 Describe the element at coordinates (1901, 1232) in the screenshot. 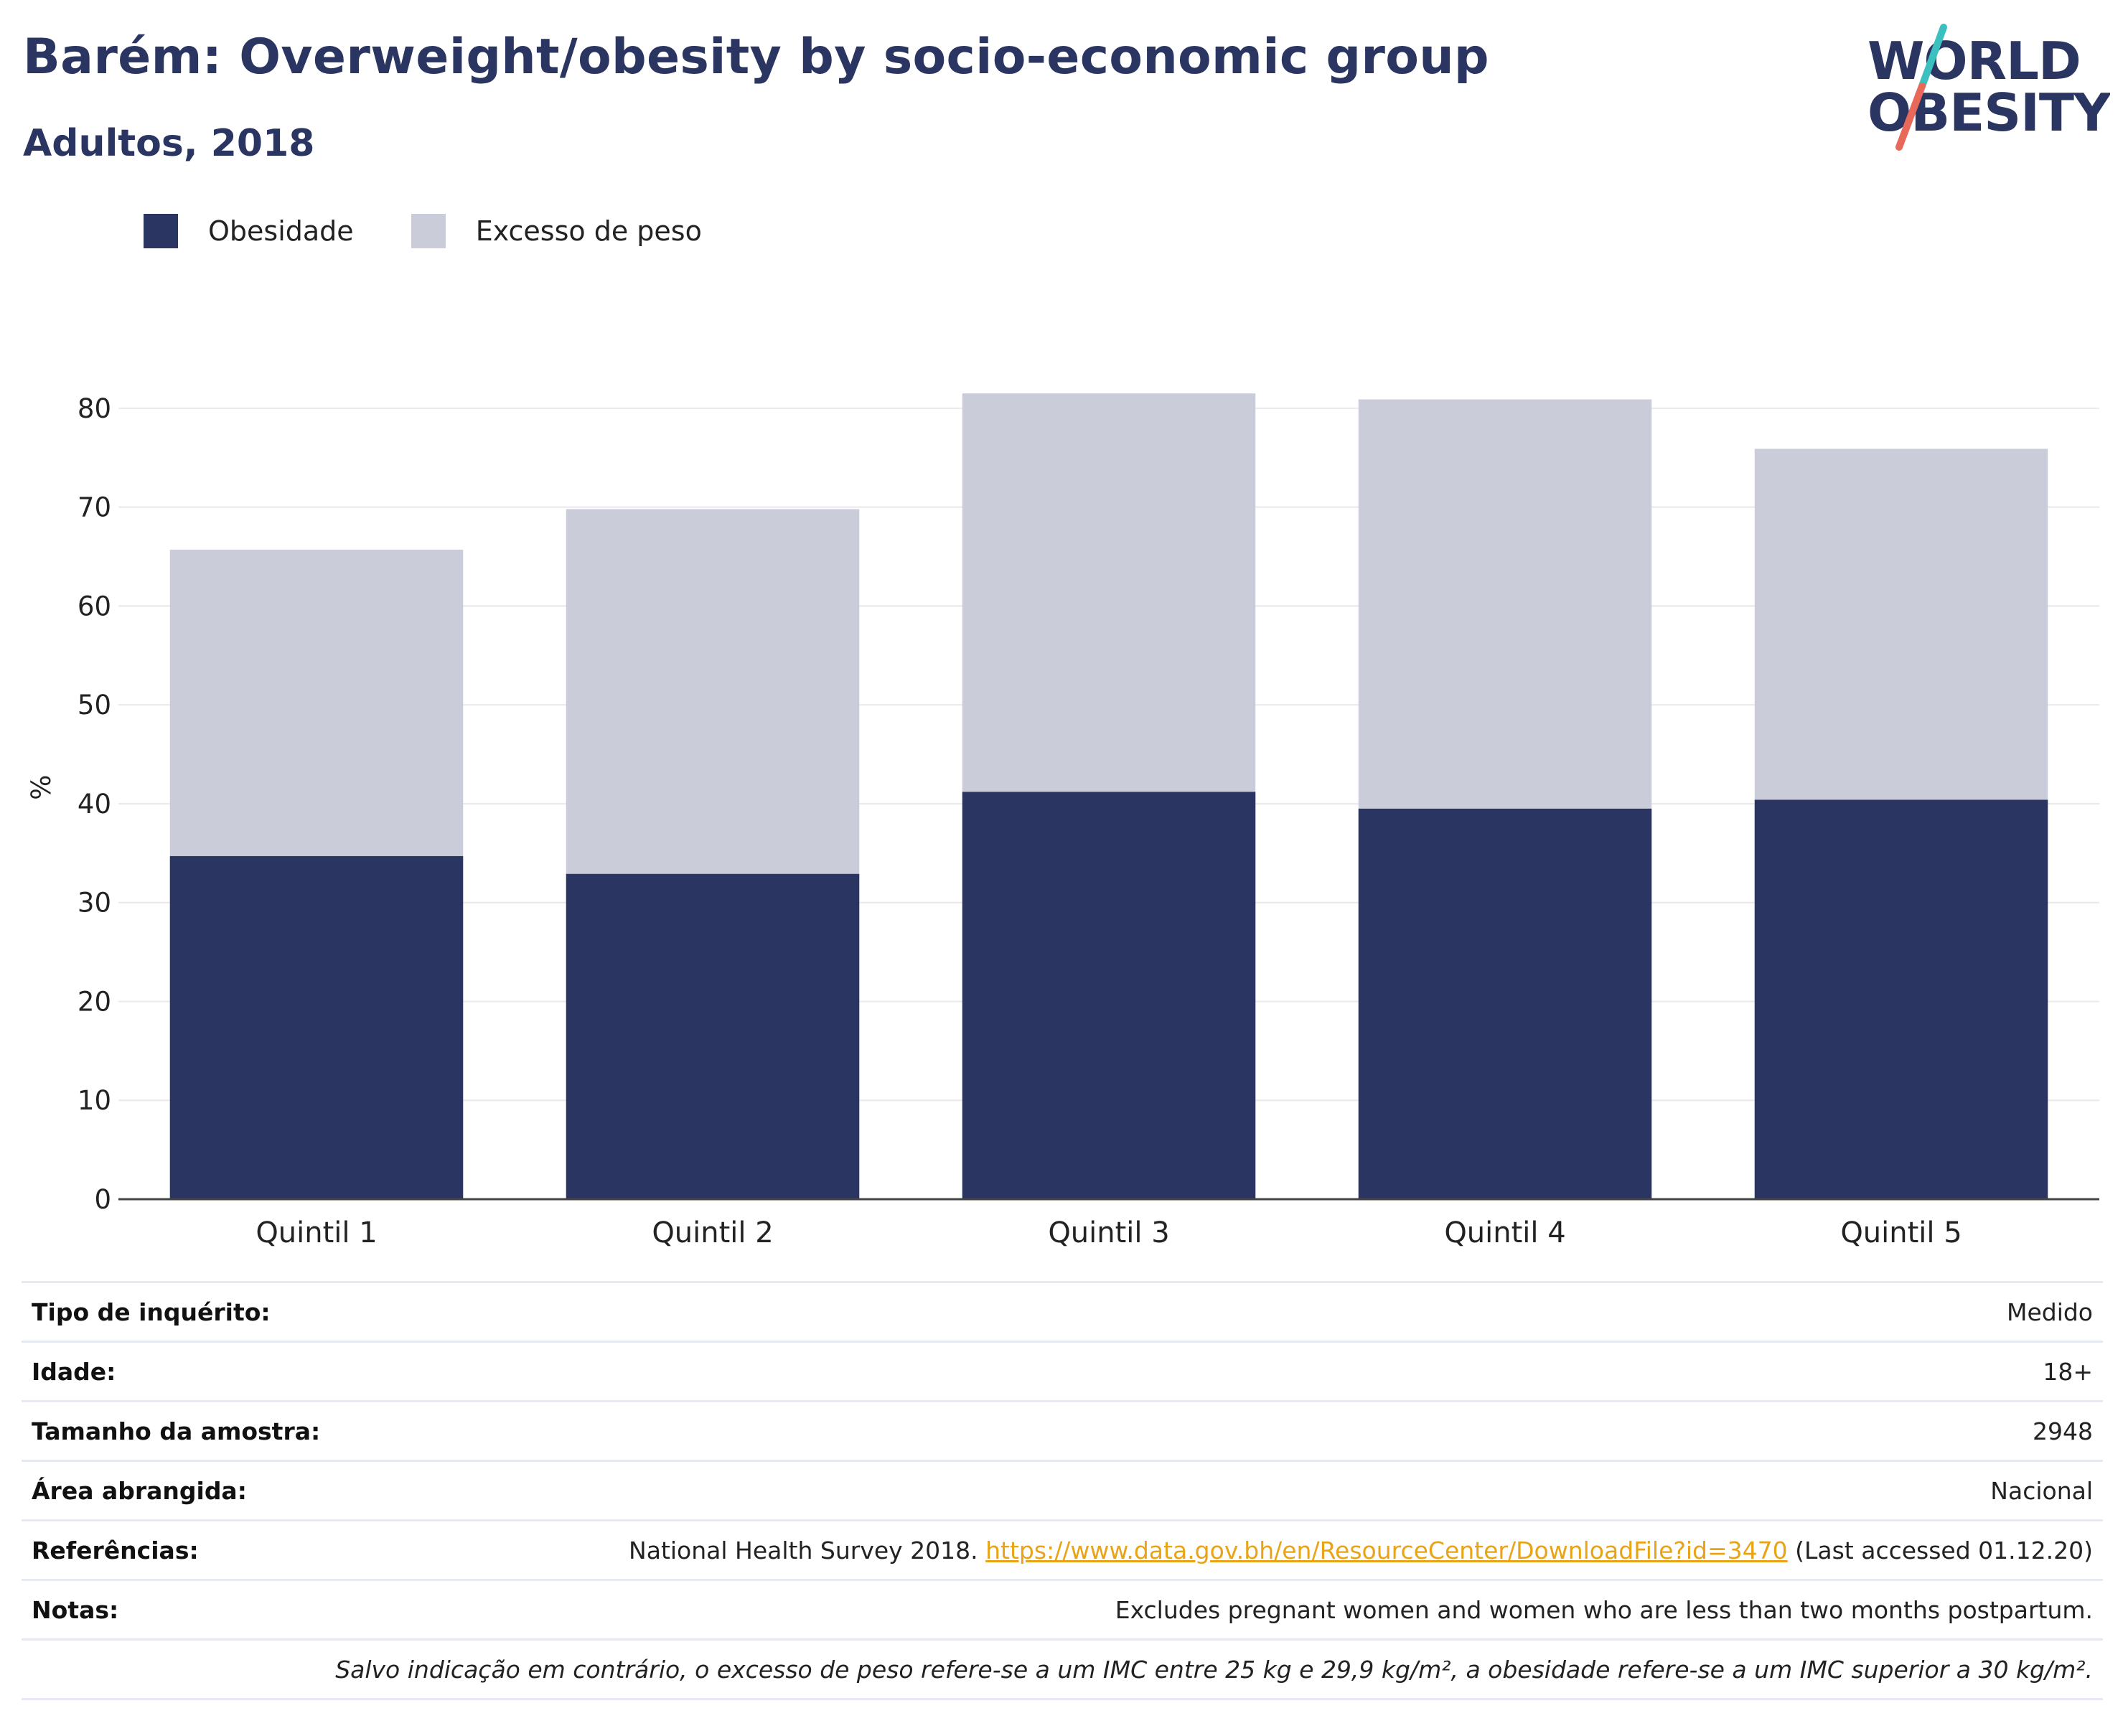

I see `x-tick-label: Quintil 5` at that location.